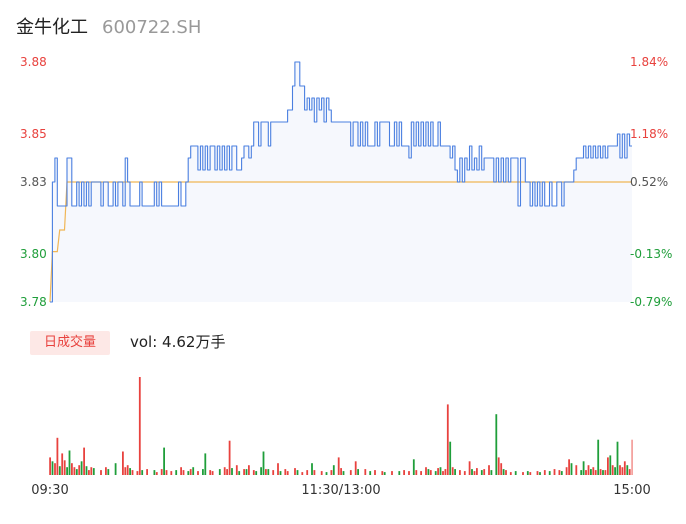 This screenshot has height=524, width=686. Describe the element at coordinates (649, 62) in the screenshot. I see `y-tick-right-0: 1.84%` at that location.